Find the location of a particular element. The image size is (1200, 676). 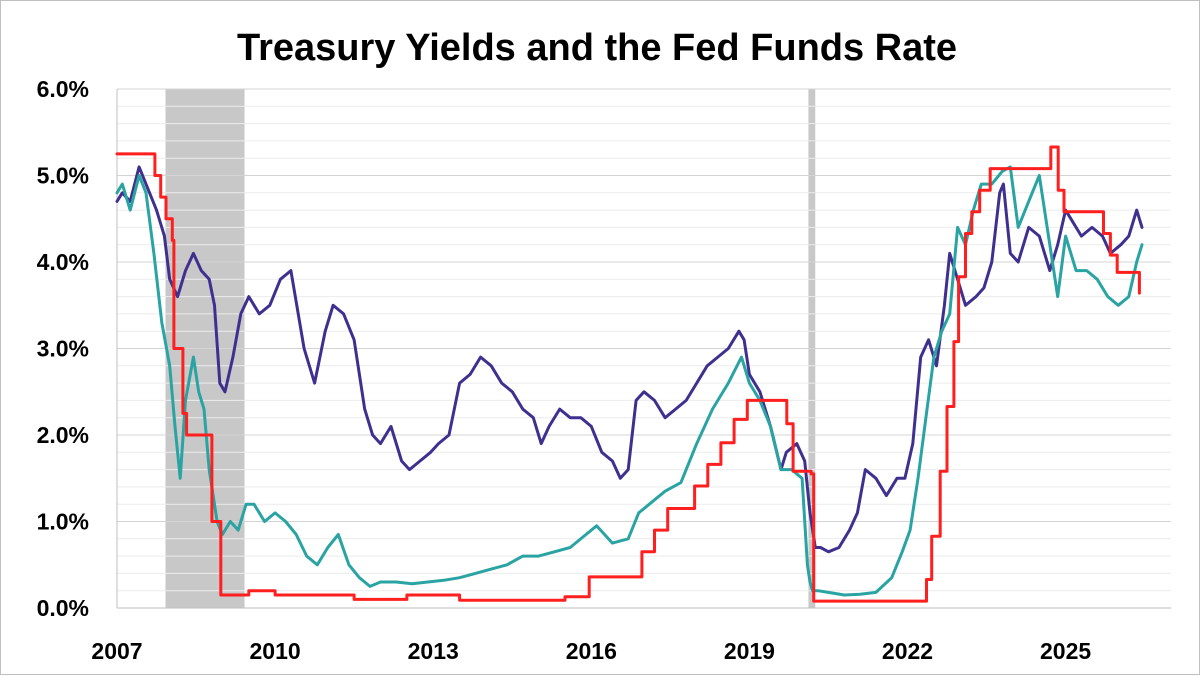

y-tick-label: 3.0% is located at coordinates (63, 349).